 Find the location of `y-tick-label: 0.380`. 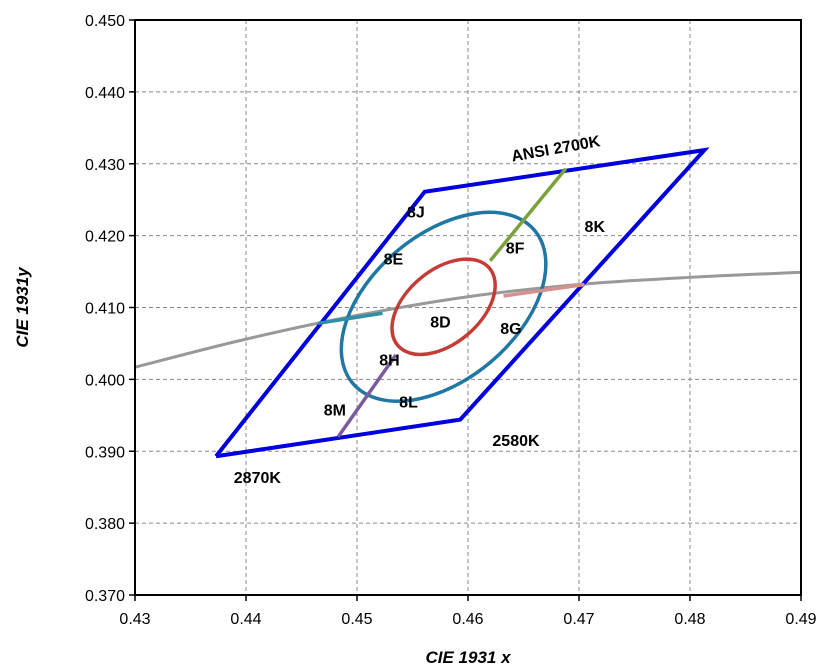

y-tick-label: 0.380 is located at coordinates (105, 524).